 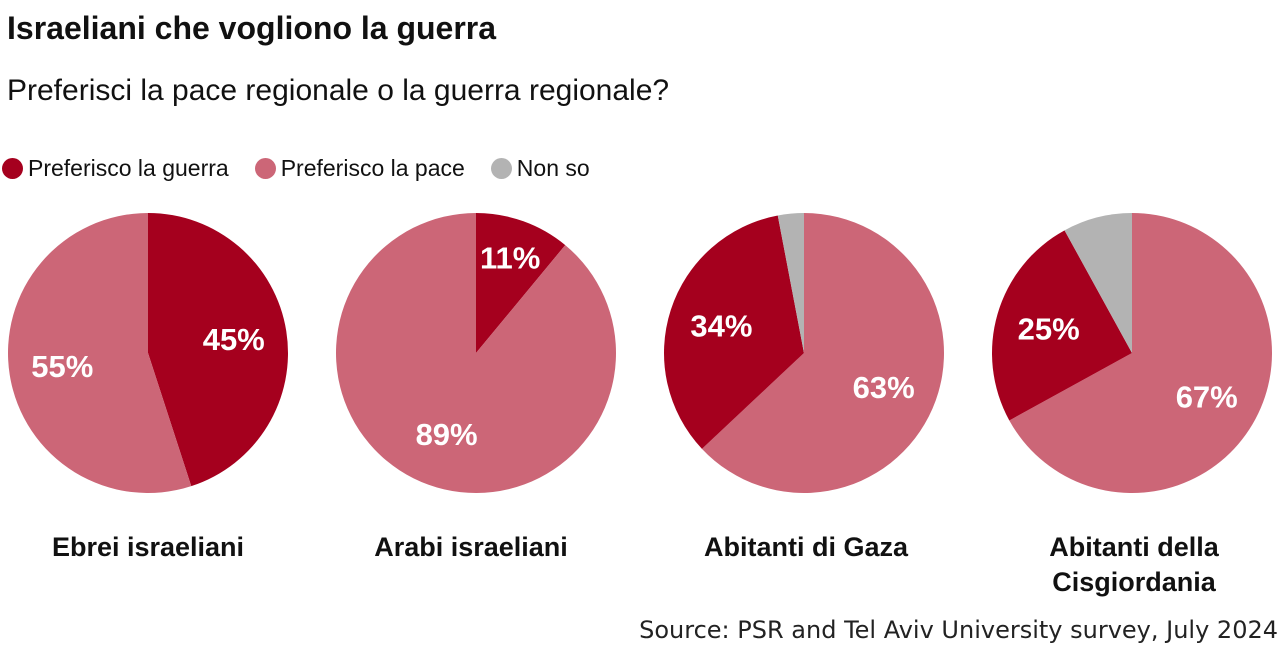 What do you see at coordinates (62, 366) in the screenshot?
I see `data-label-preferisco-la-pace: 55%` at bounding box center [62, 366].